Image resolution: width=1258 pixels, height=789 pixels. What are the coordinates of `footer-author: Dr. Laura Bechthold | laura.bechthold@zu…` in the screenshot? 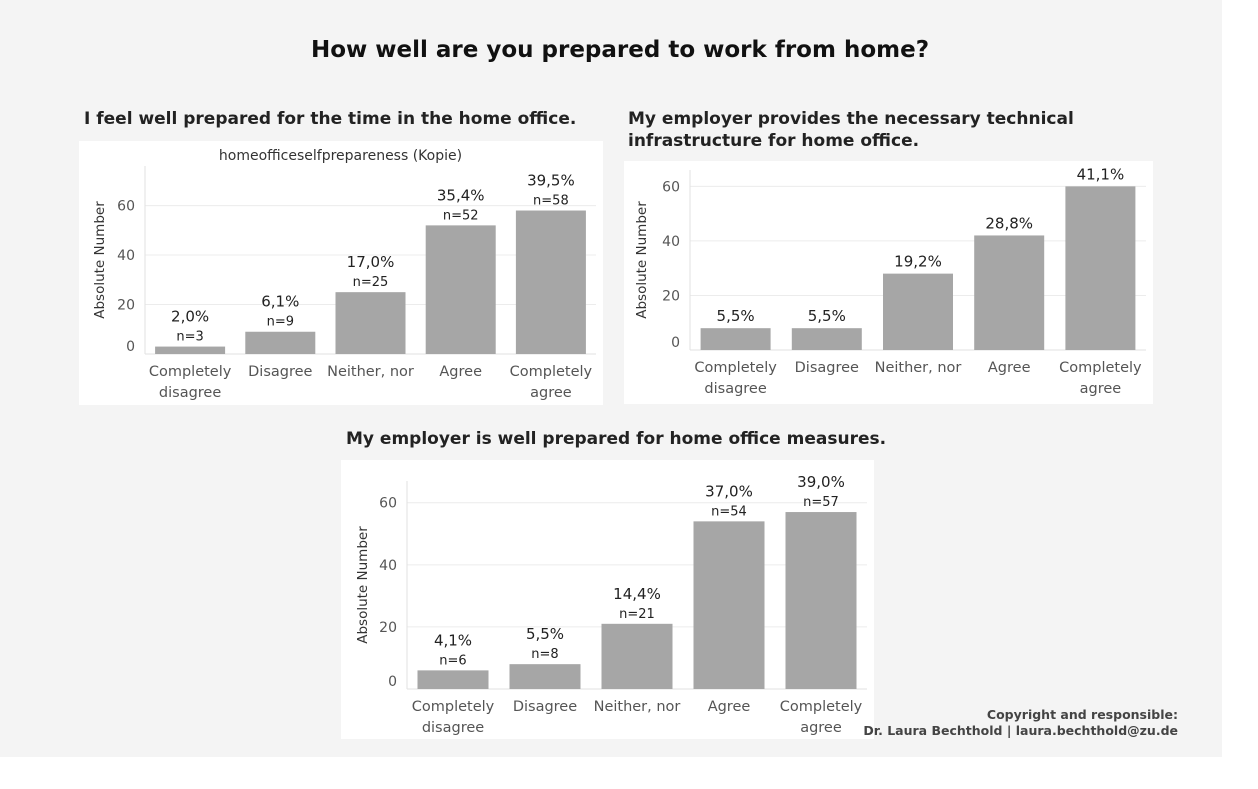 It's located at (1020, 730).